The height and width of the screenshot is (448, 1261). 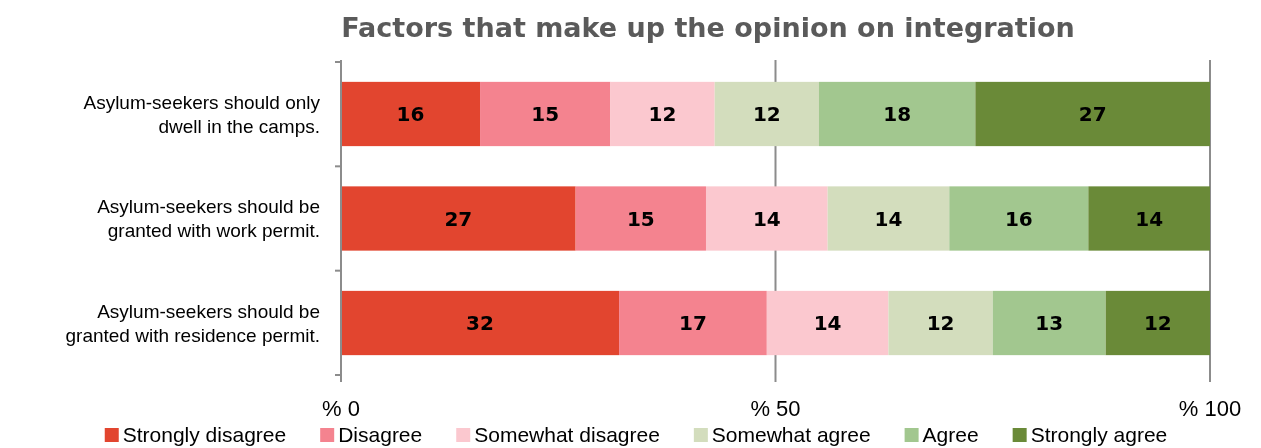 What do you see at coordinates (708, 28) in the screenshot?
I see `chart-title: Factors that make up the opinion on integration` at bounding box center [708, 28].